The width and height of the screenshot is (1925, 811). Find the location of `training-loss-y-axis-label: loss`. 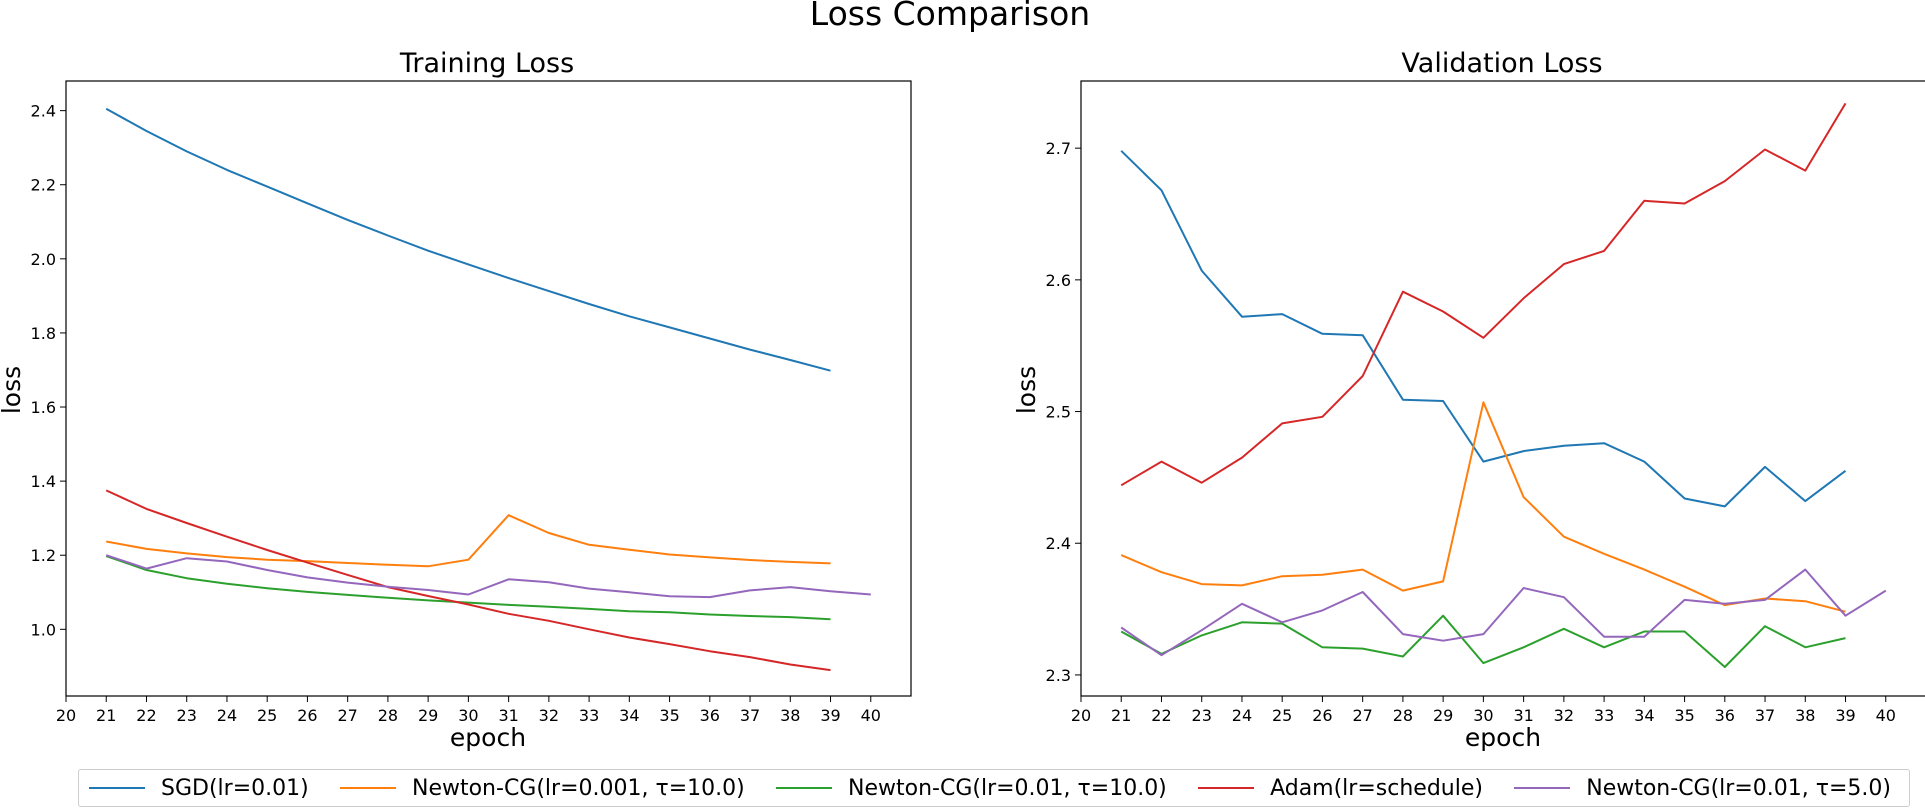

training-loss-y-axis-label: loss is located at coordinates (13, 390).